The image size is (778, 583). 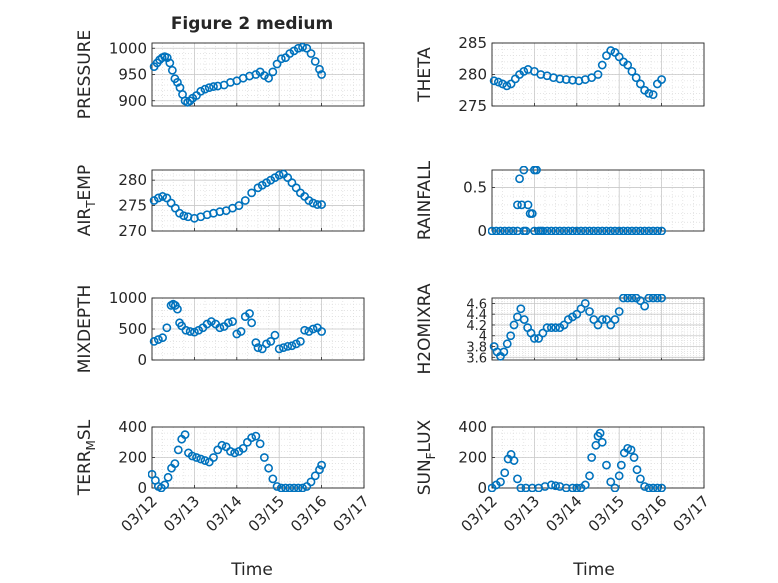 I want to click on y-tick-label: 4.4, so click(x=476, y=315).